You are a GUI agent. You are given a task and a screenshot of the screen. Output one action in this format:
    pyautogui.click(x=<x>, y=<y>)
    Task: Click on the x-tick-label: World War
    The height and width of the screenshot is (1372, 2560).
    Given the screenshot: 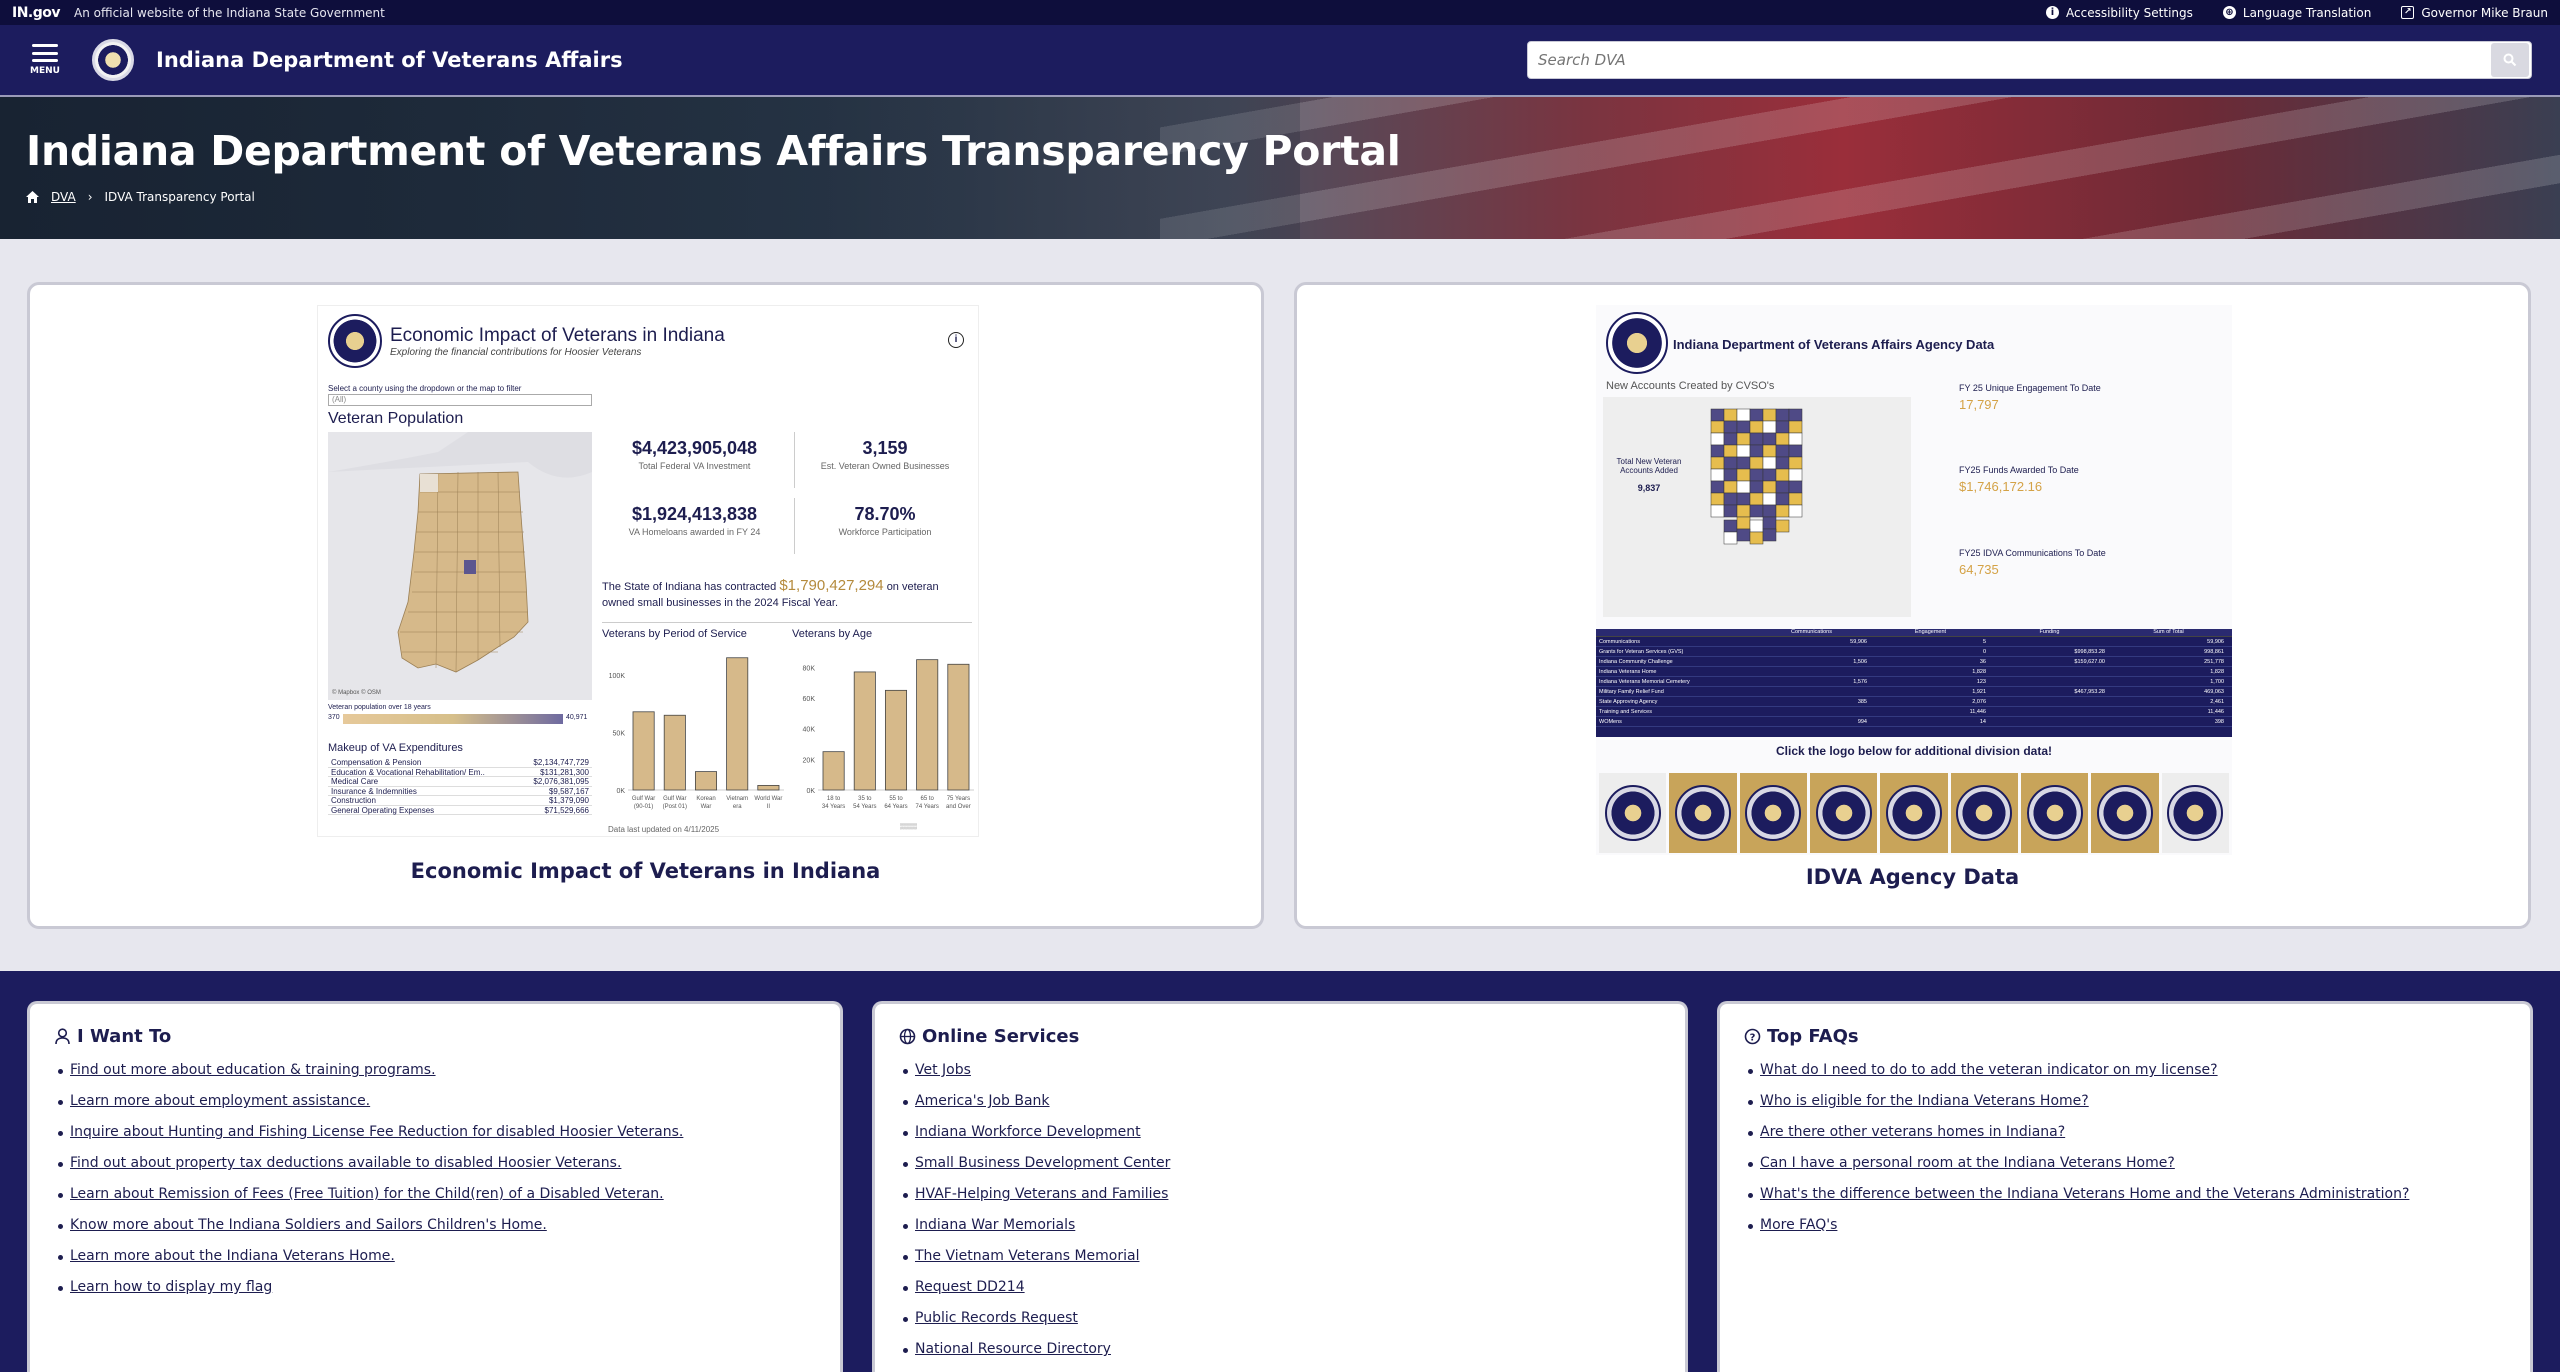 What is the action you would take?
    pyautogui.click(x=768, y=799)
    